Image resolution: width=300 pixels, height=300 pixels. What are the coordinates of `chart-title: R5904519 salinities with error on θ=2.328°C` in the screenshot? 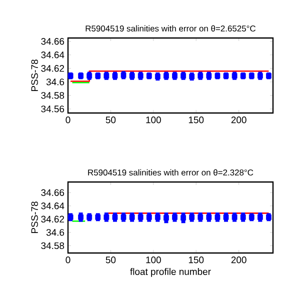 It's located at (171, 172).